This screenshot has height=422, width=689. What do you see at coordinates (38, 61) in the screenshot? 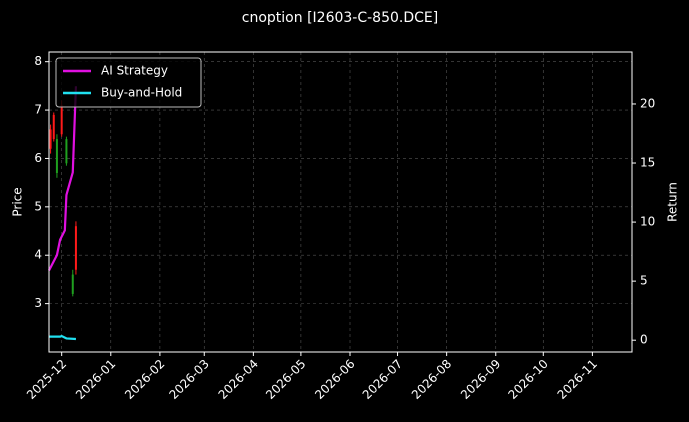
I see `y-tick-label: 8` at bounding box center [38, 61].